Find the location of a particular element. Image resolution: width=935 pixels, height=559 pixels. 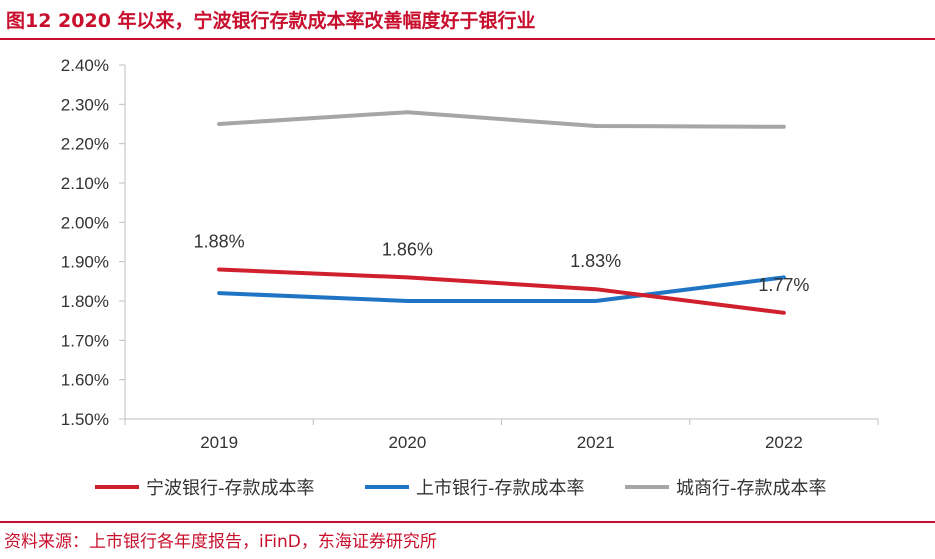

x-tick-label: 2019 is located at coordinates (219, 442).